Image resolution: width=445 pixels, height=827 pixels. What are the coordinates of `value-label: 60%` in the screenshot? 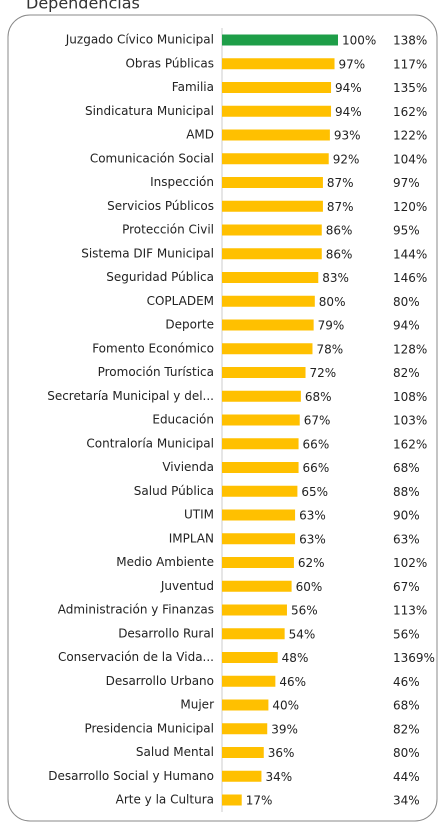 It's located at (309, 587).